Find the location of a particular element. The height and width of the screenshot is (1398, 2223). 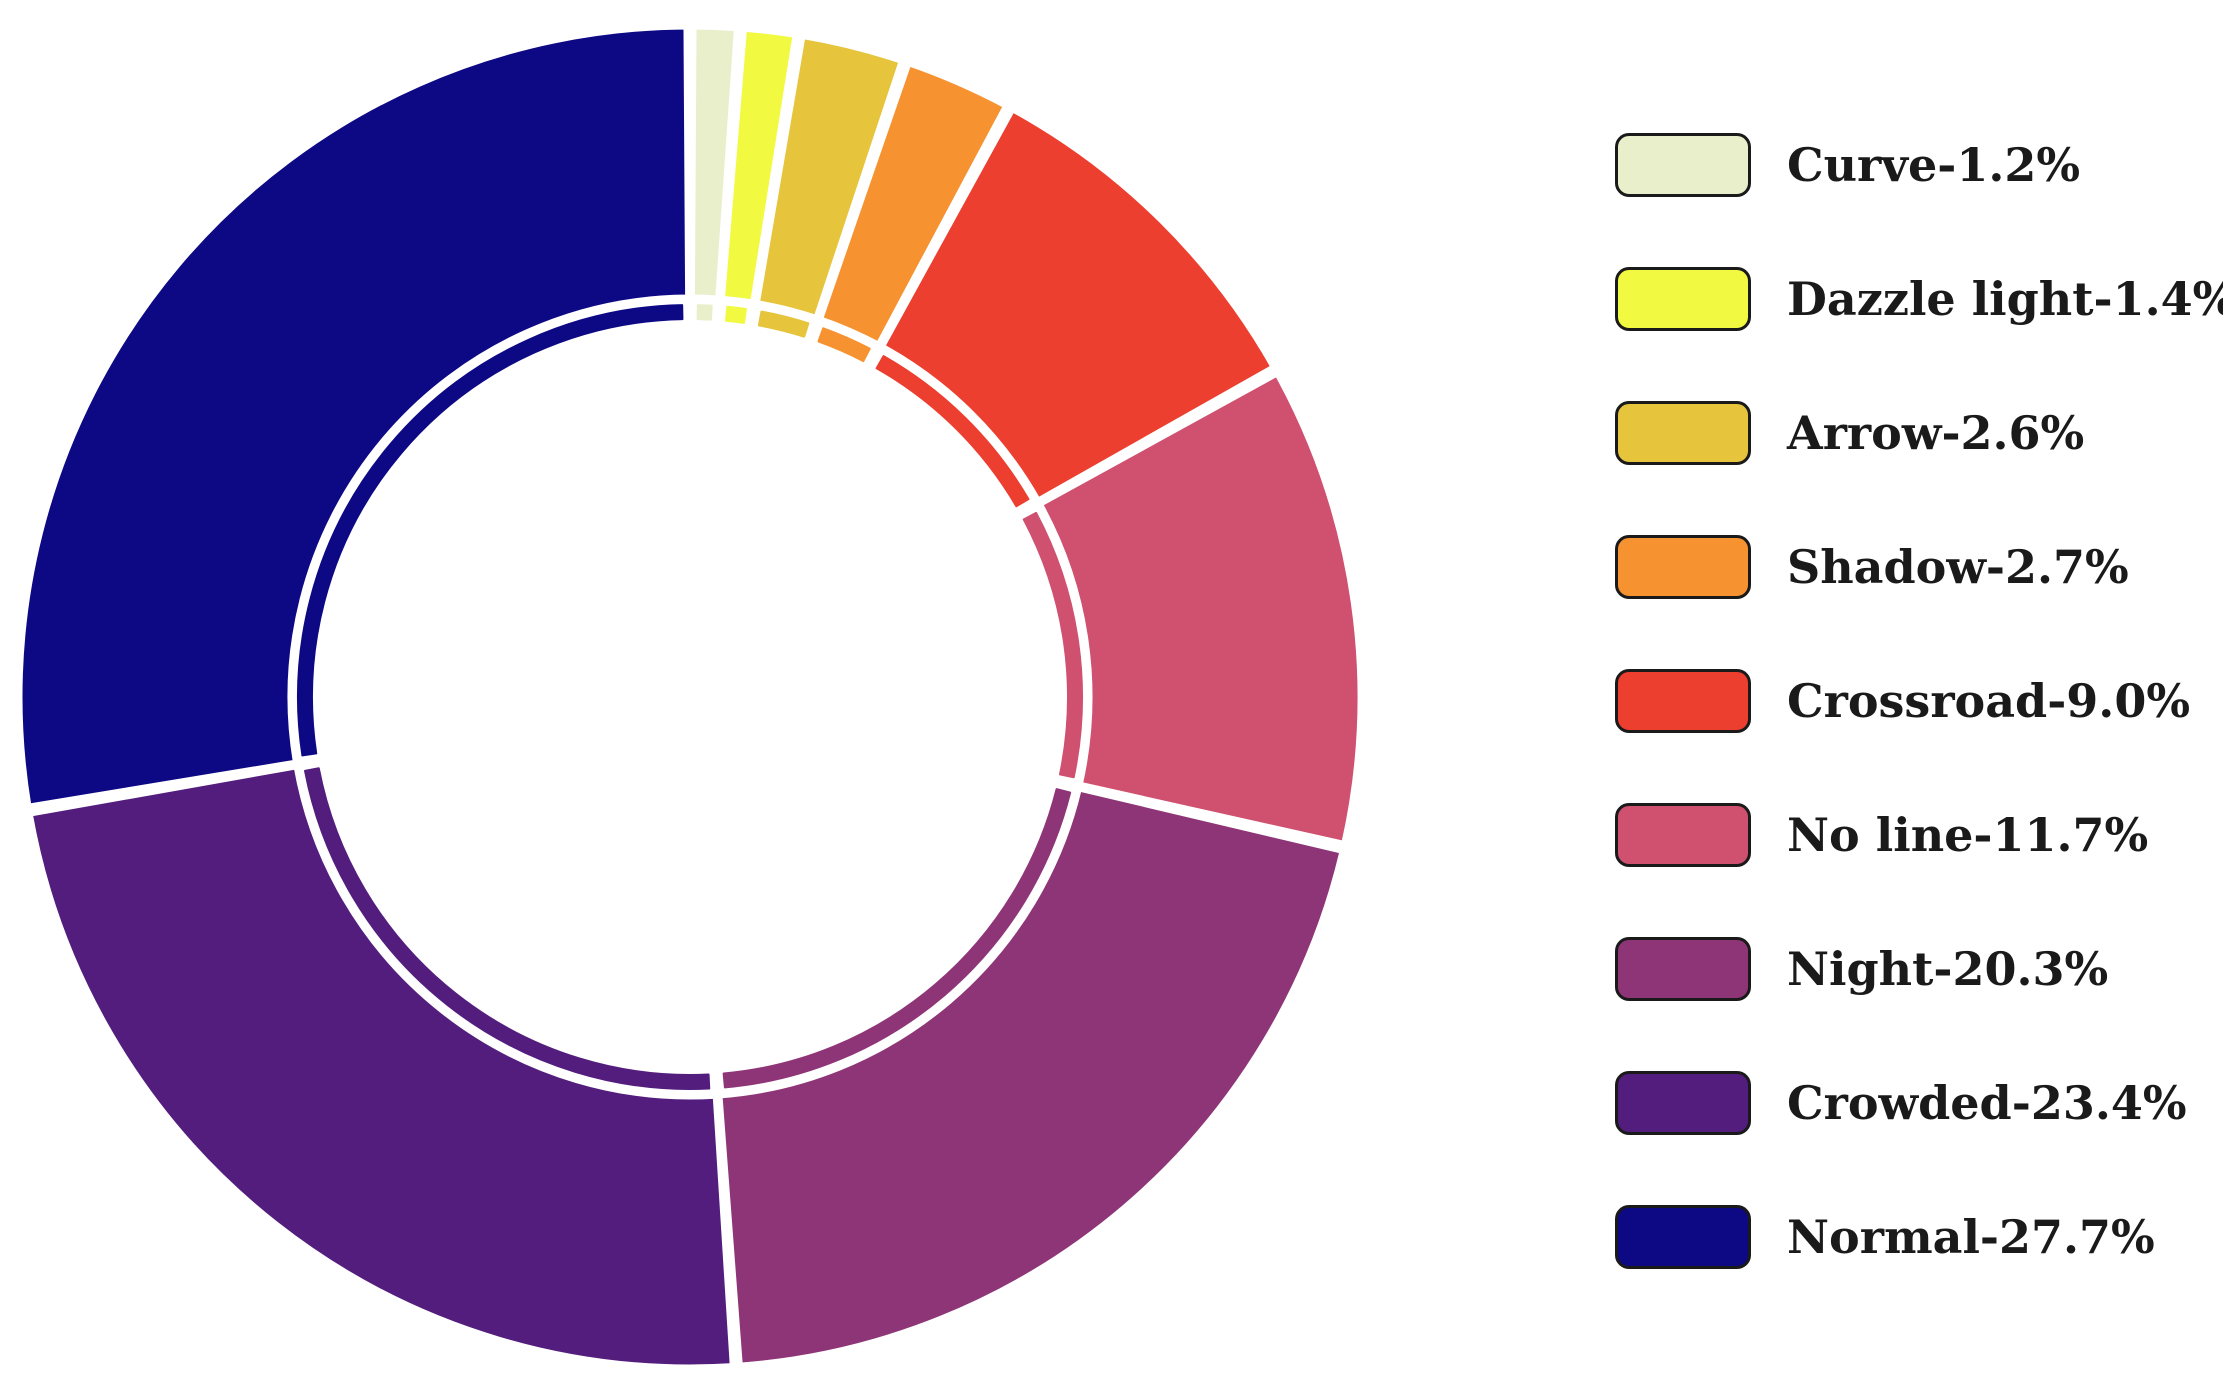

inner-ring-arrow is located at coordinates (783, 324).